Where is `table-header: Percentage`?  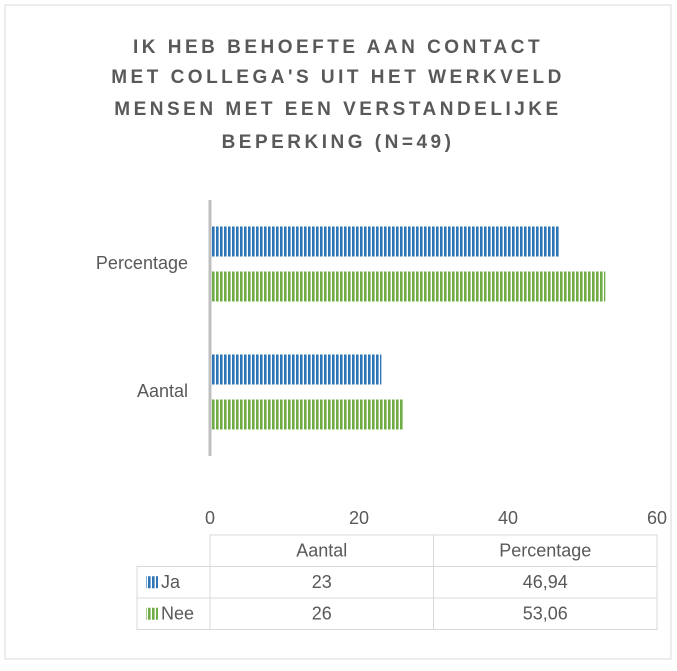 table-header: Percentage is located at coordinates (545, 551).